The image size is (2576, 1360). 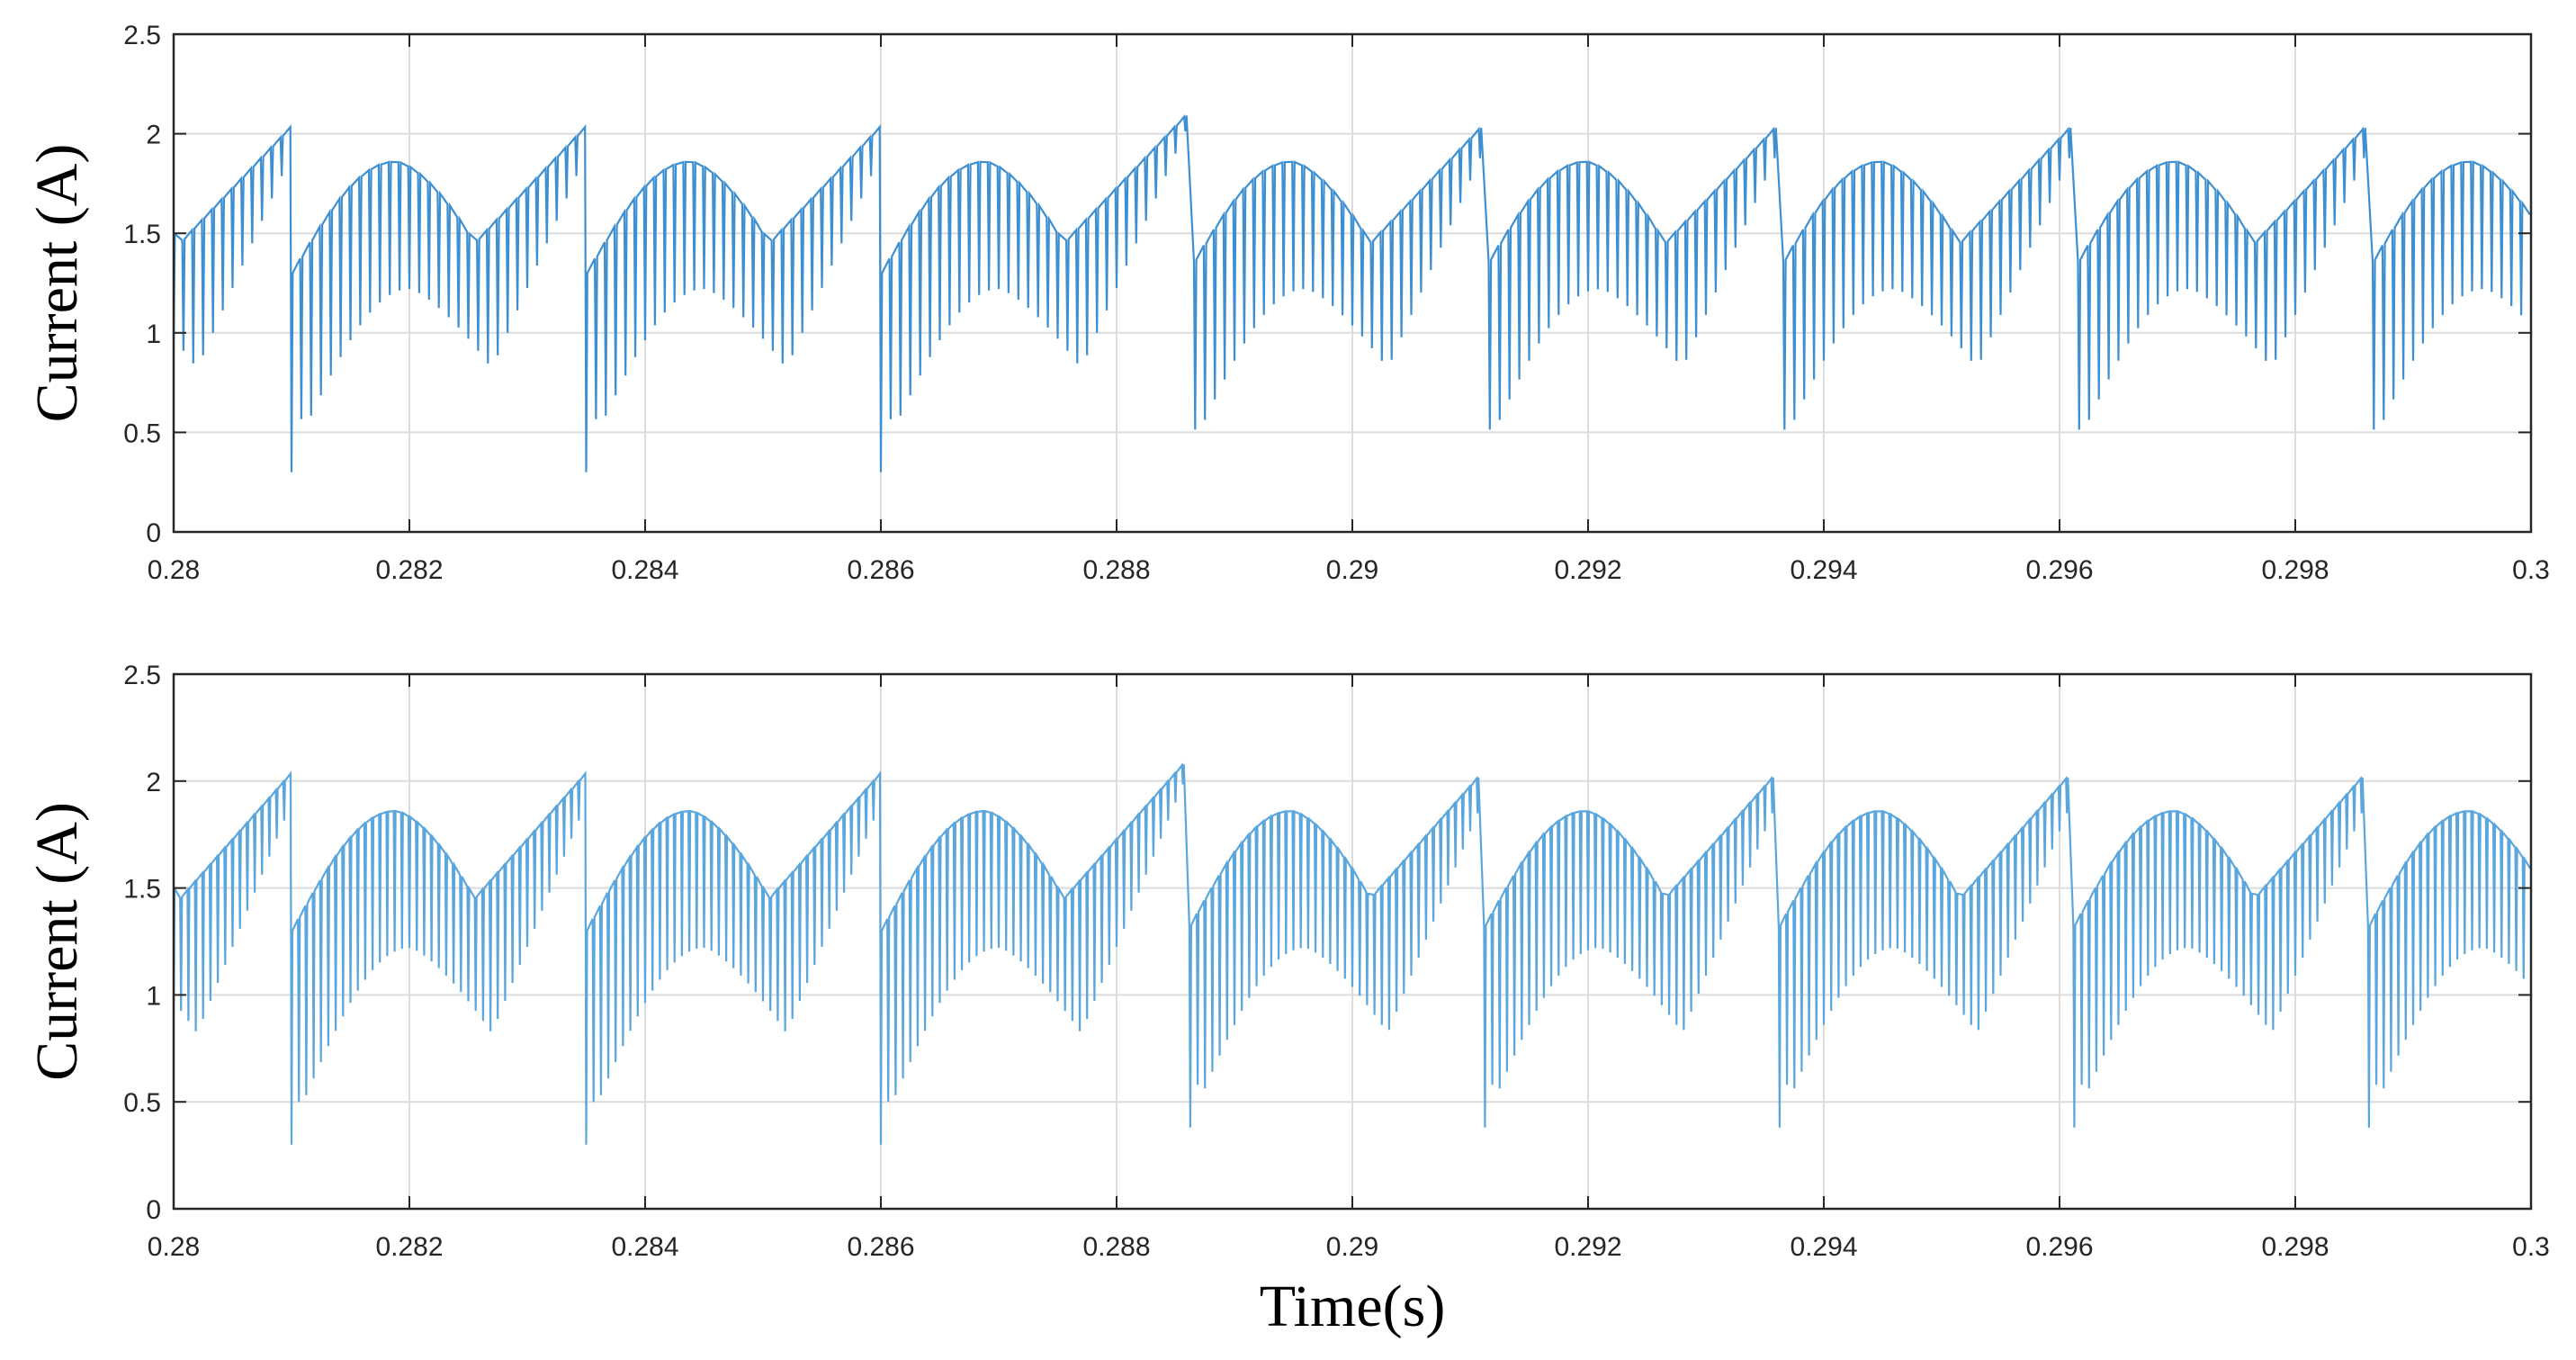 I want to click on x-axis-label: Time(s), so click(x=1353, y=1307).